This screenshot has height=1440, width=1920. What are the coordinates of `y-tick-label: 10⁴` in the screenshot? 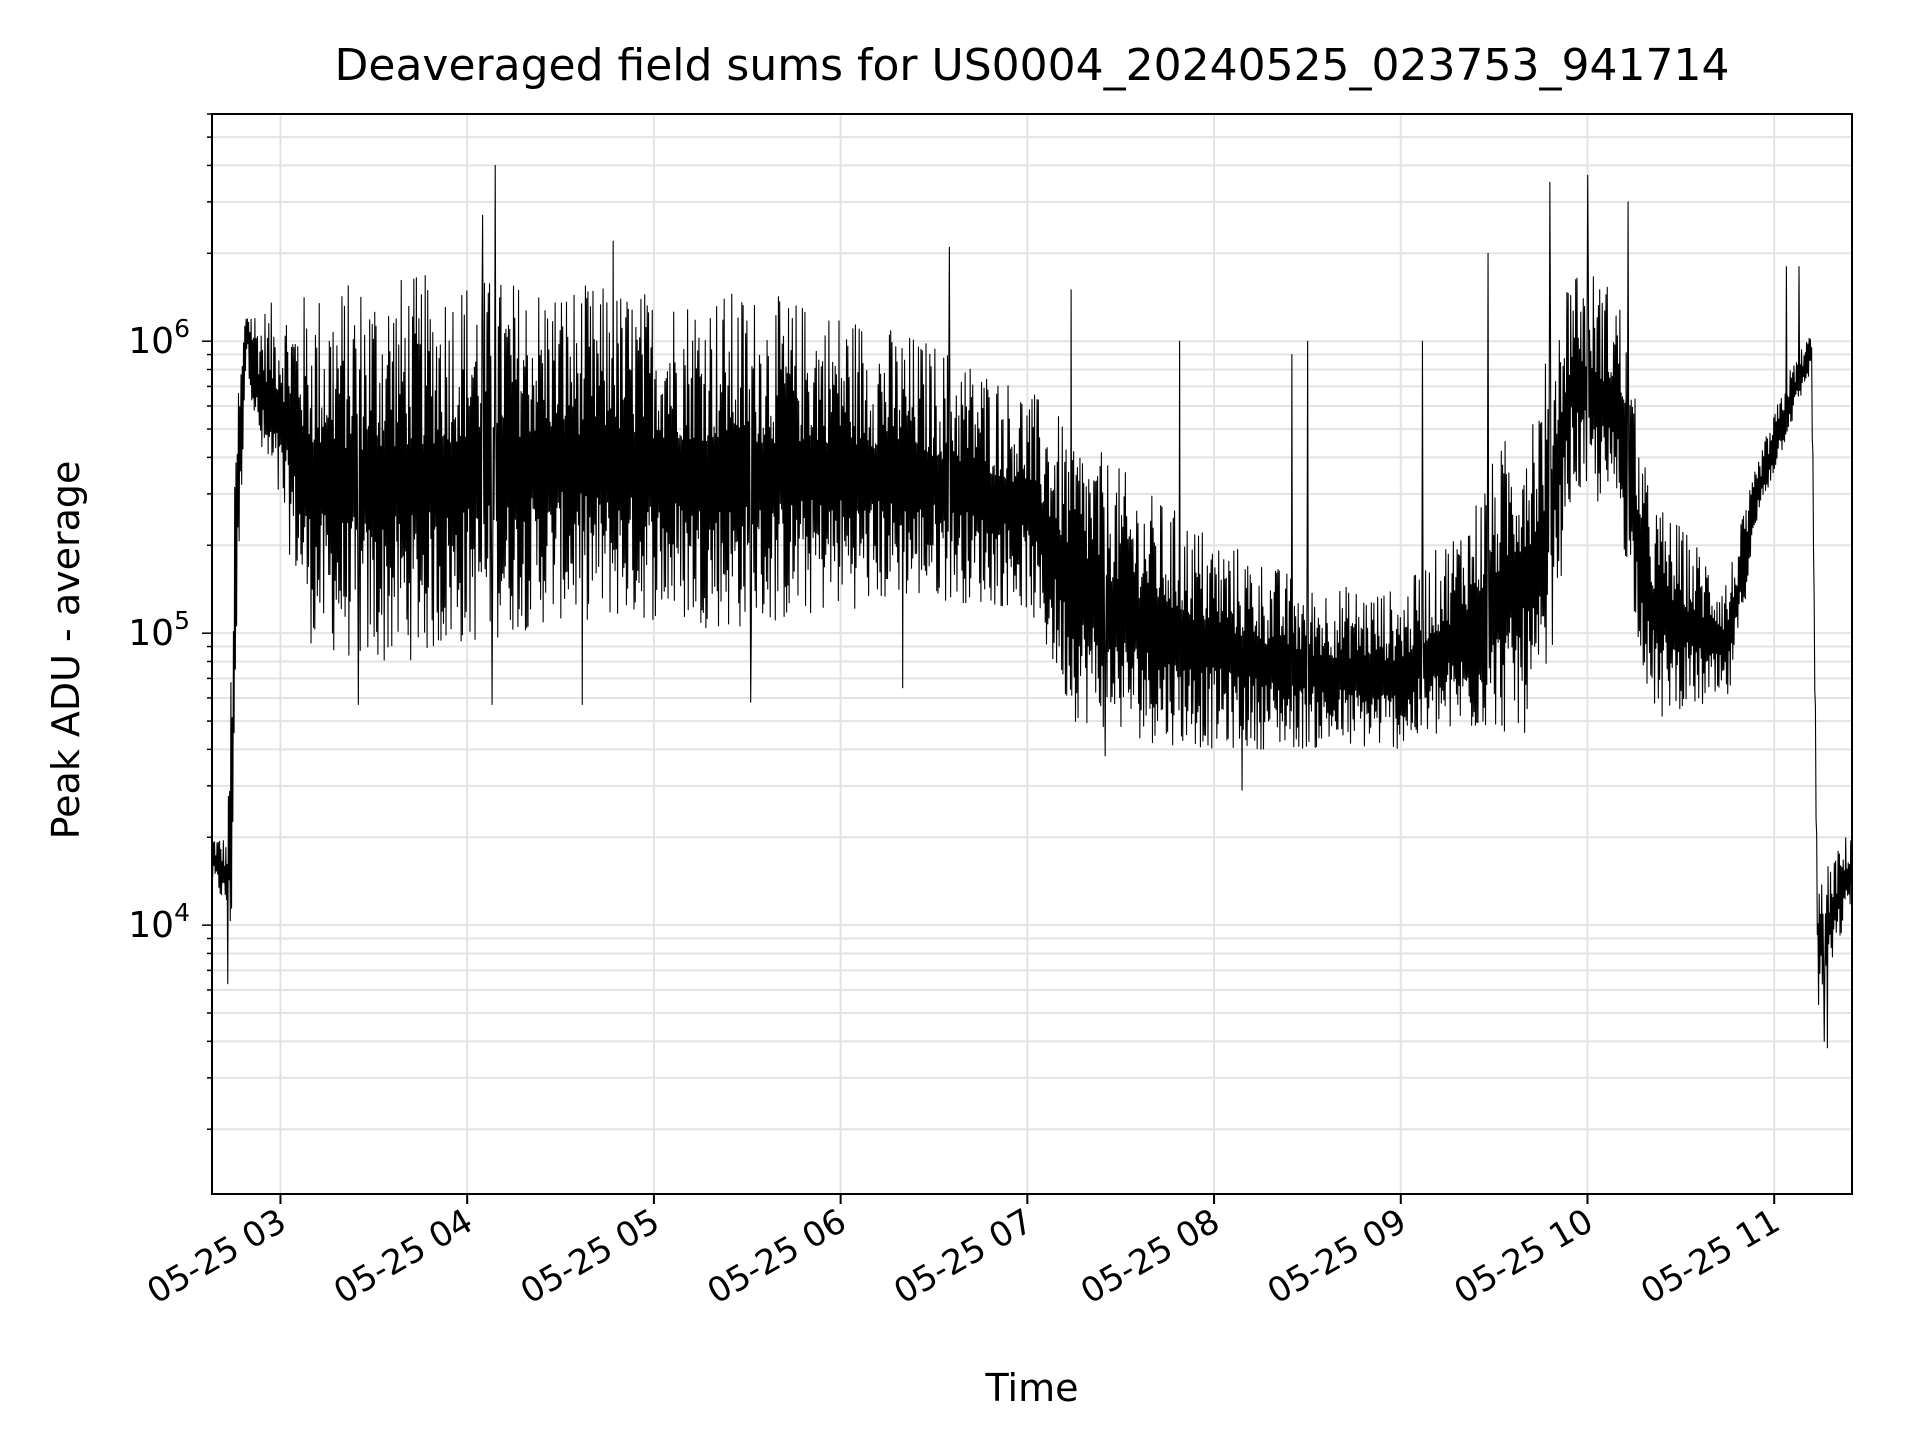 It's located at (159, 922).